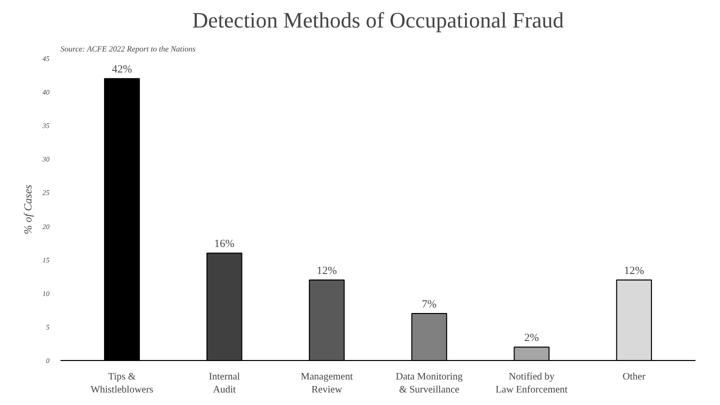 Image resolution: width=720 pixels, height=405 pixels. I want to click on x-tick-label: Notified by Law Enforcement, so click(532, 384).